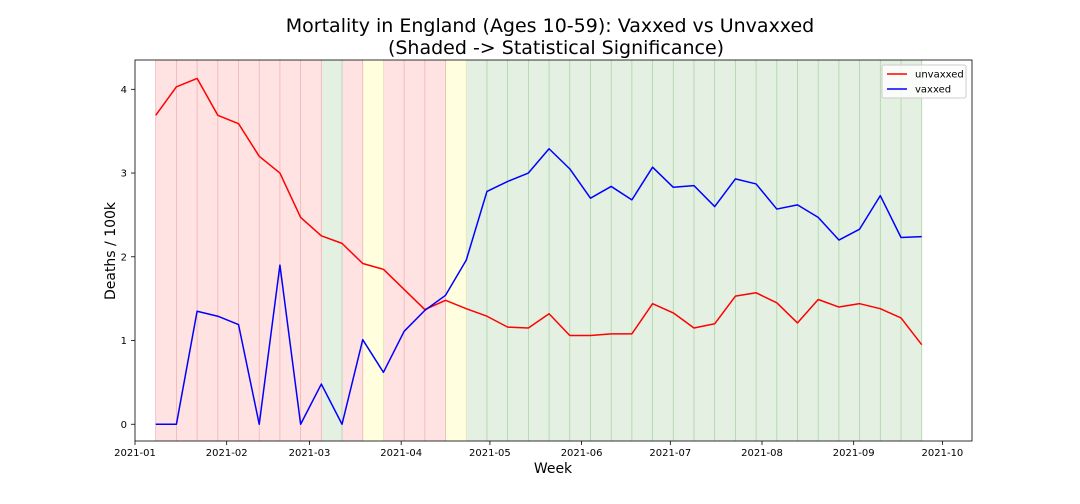  I want to click on x-tick-label: 2021-05, so click(490, 453).